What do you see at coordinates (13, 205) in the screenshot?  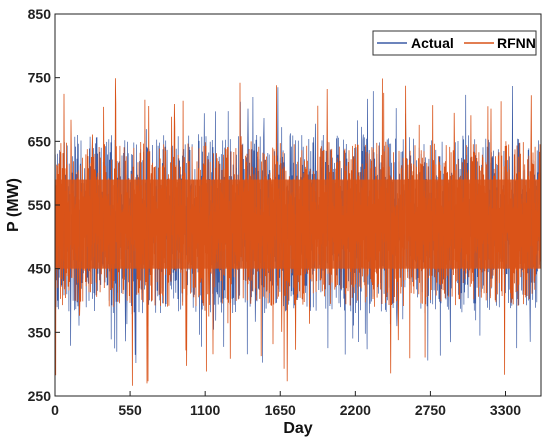 I see `y-axis-title: P (MW)` at bounding box center [13, 205].